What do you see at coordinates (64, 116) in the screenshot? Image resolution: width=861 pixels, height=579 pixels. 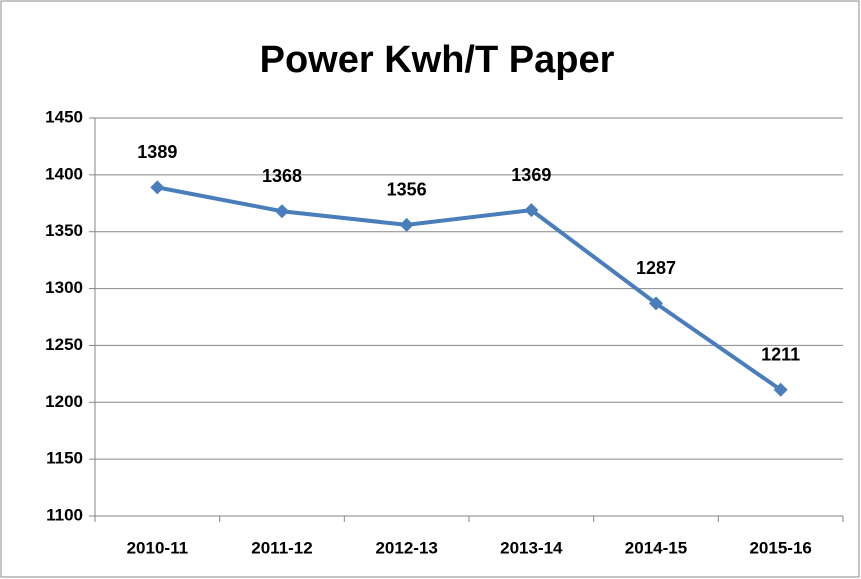 I see `y-tick-label: 1450` at bounding box center [64, 116].